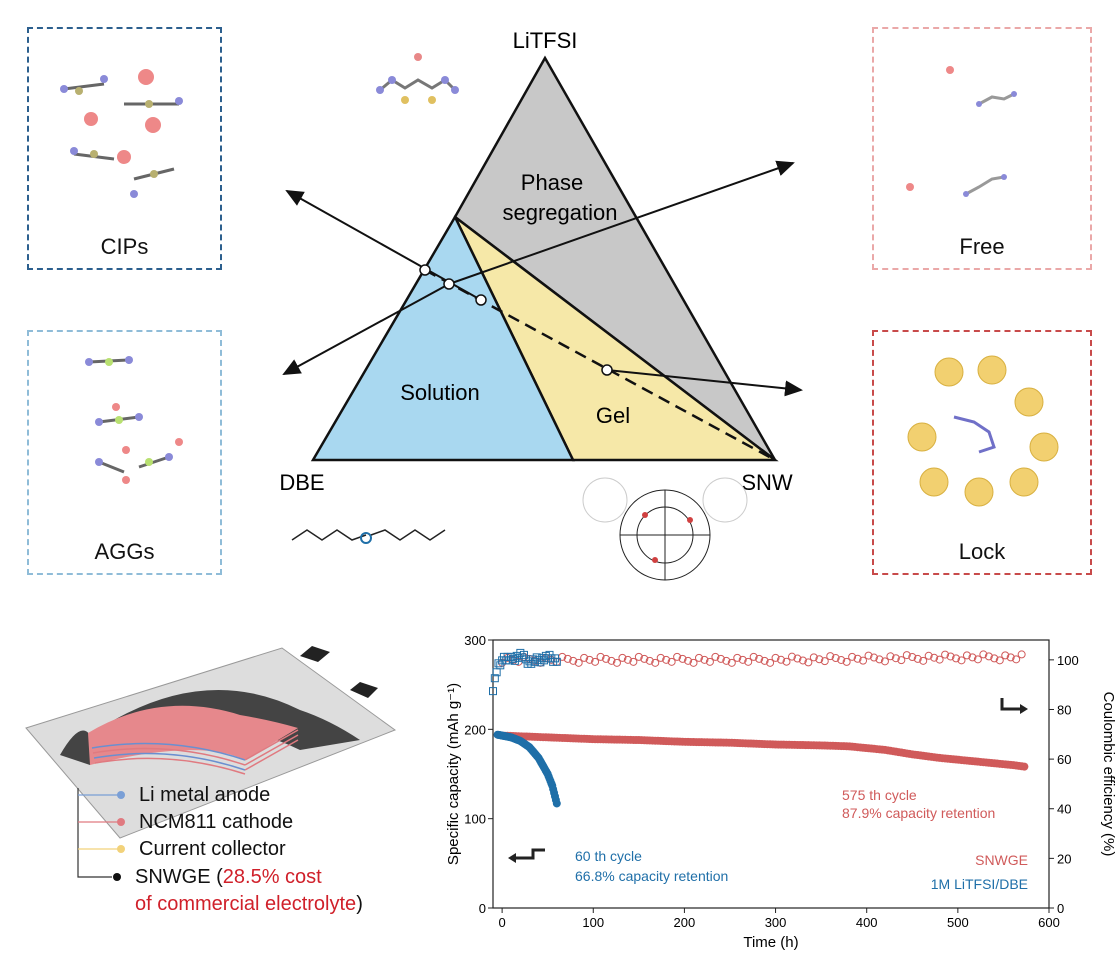 The height and width of the screenshot is (969, 1118). I want to click on y2-tick-label: 100, so click(1068, 660).